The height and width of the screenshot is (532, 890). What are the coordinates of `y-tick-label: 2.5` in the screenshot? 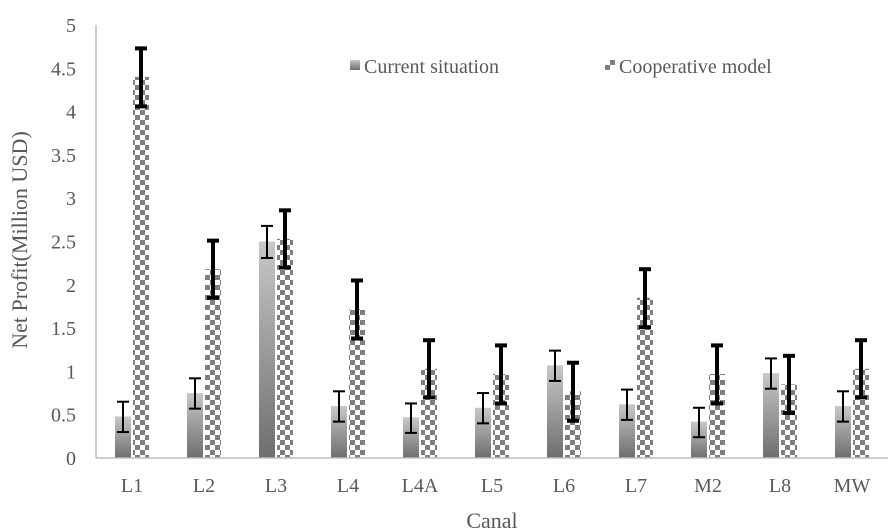 It's located at (63, 243).